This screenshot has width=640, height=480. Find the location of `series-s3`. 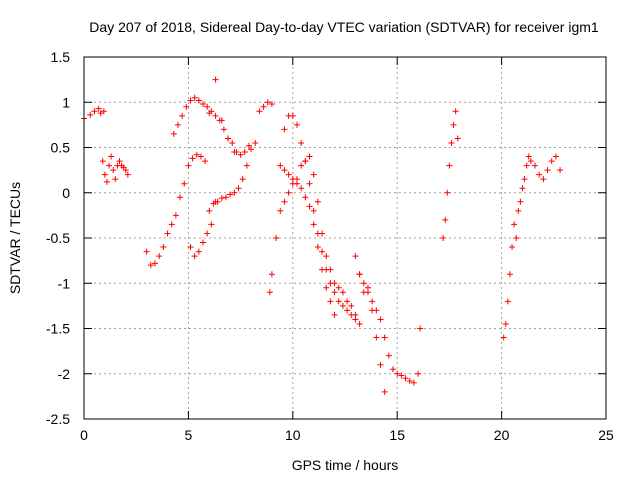

series-s3 is located at coordinates (201, 204).